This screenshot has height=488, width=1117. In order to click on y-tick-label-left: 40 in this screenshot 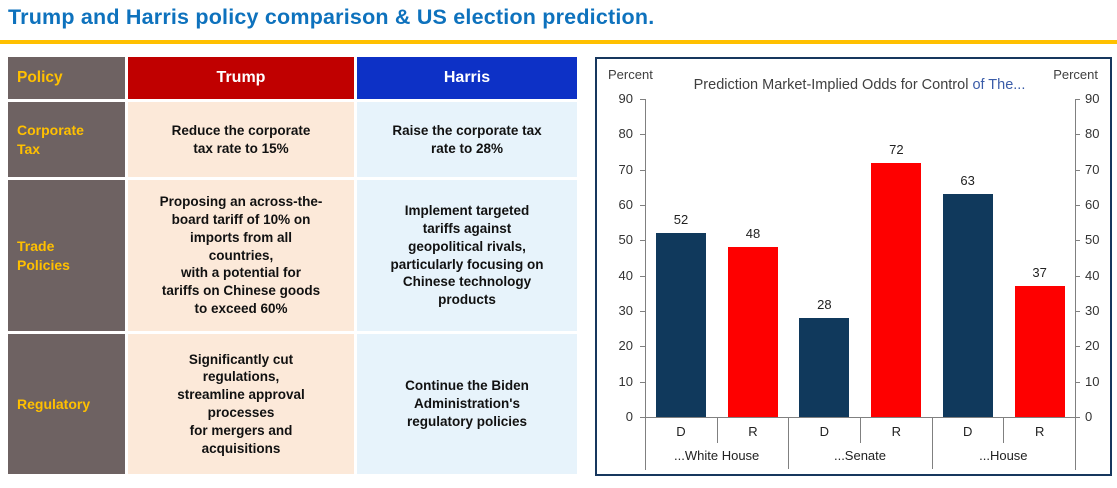, I will do `click(625, 275)`.